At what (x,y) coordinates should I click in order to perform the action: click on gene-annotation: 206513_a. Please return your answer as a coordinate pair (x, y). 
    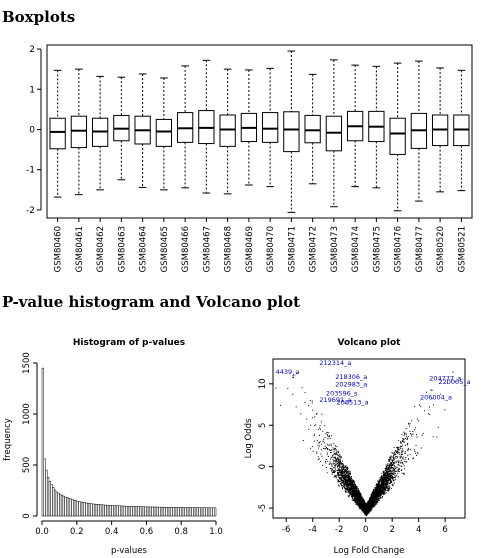
    Looking at the image, I should click on (353, 403).